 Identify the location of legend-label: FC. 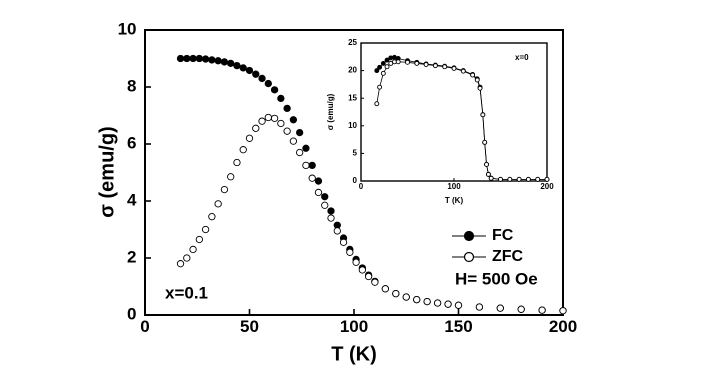
(503, 235).